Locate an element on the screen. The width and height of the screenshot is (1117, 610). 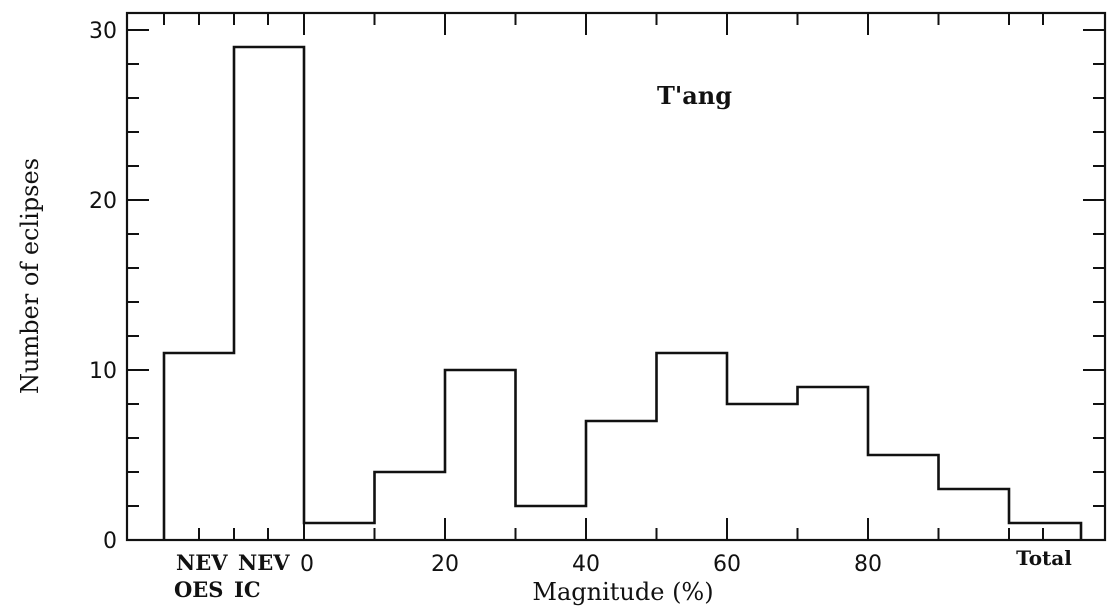
bar-total is located at coordinates (1045, 531).